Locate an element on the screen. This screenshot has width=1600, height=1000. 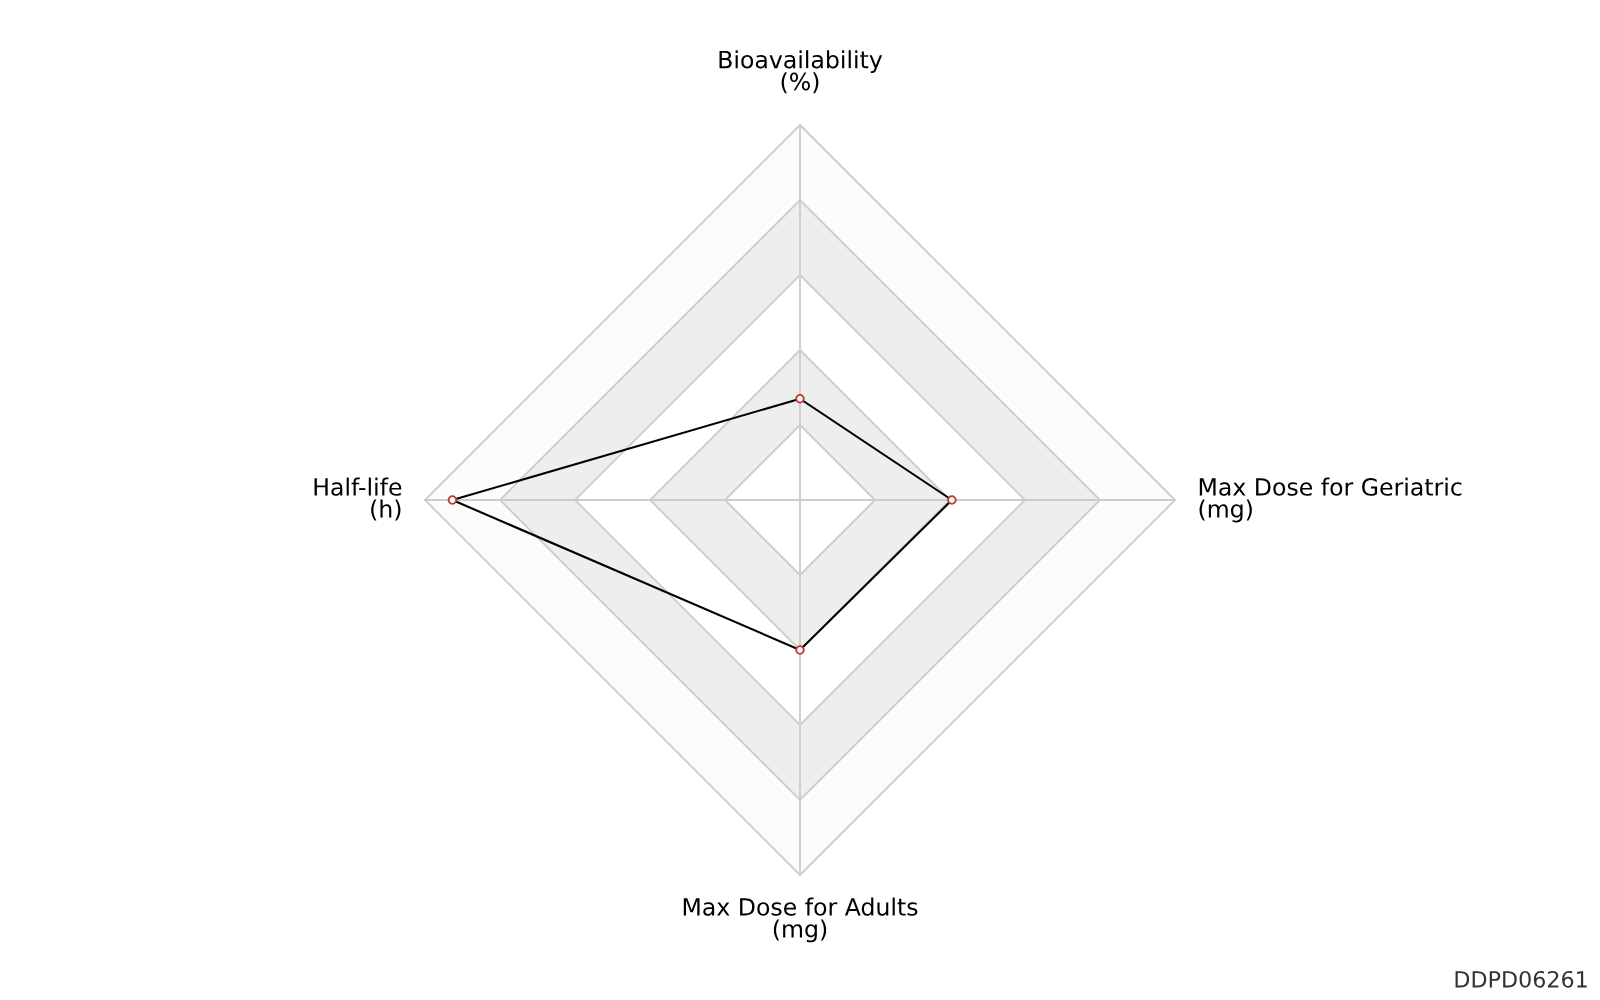
spoke-label: Max Dose for Adults (mg) is located at coordinates (800, 920).